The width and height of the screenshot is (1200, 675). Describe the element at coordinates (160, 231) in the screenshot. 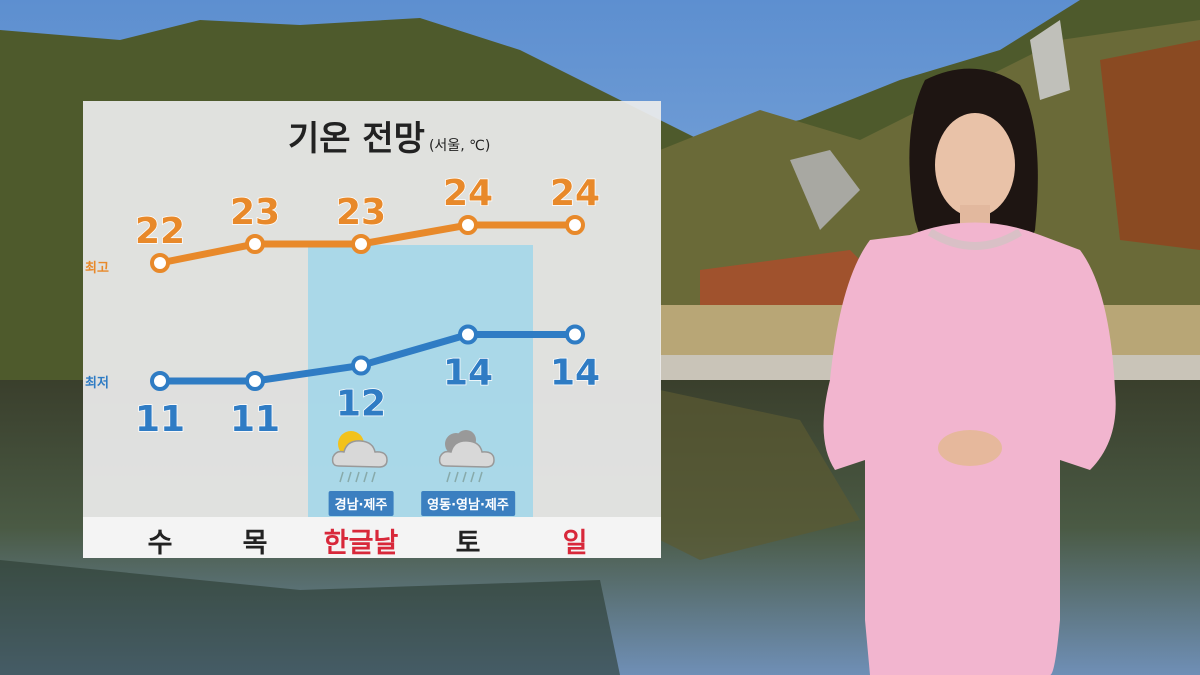

I see `data-label: 22` at that location.